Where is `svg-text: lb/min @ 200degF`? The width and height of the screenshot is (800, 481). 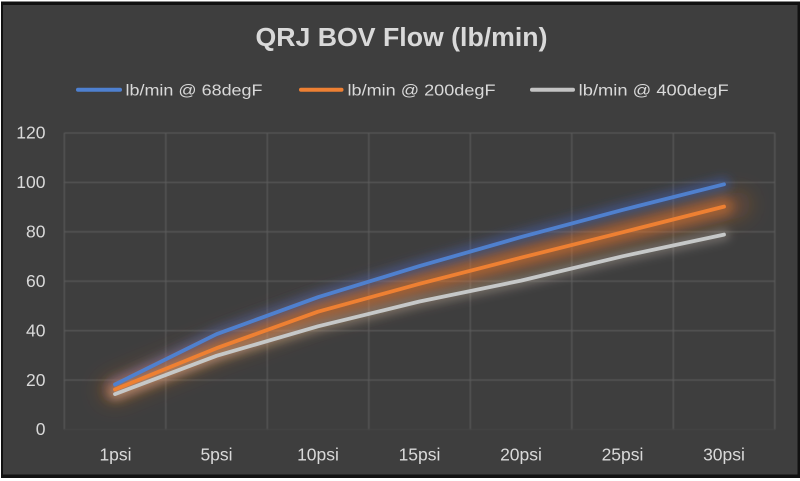 svg-text: lb/min @ 200degF is located at coordinates (422, 90).